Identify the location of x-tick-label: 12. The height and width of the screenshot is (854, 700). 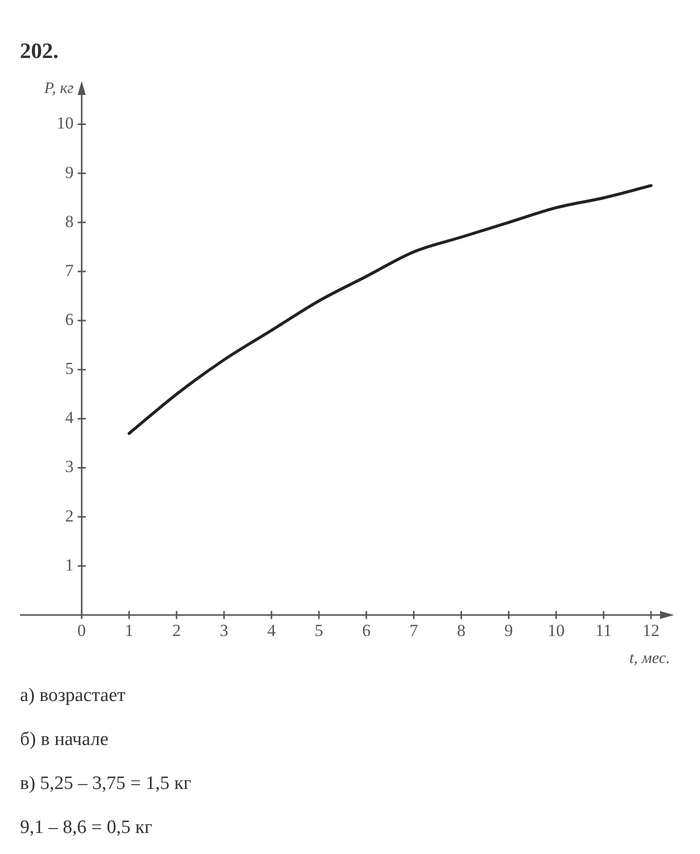
(651, 630).